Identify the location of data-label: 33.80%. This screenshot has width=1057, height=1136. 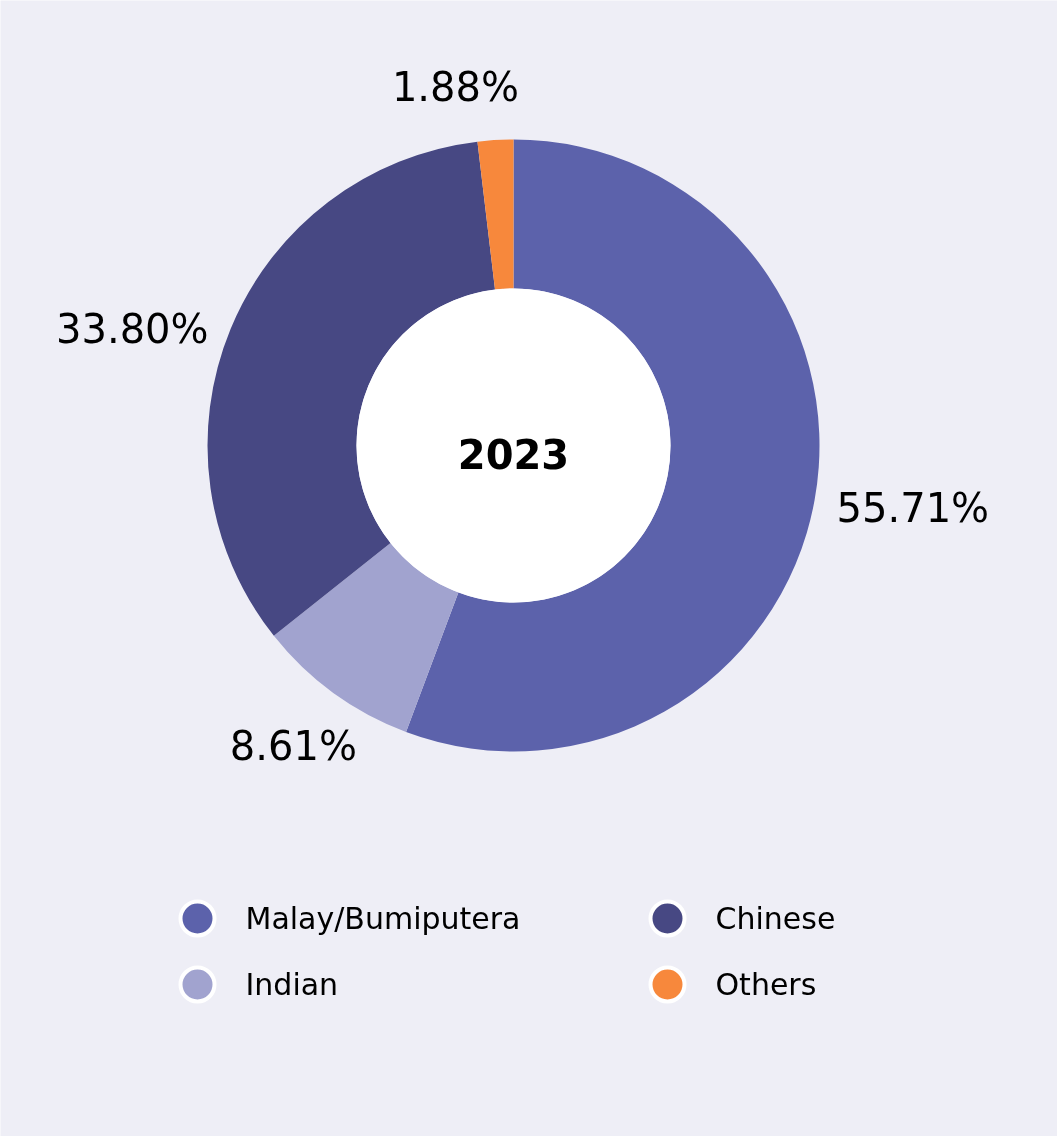
(132, 328).